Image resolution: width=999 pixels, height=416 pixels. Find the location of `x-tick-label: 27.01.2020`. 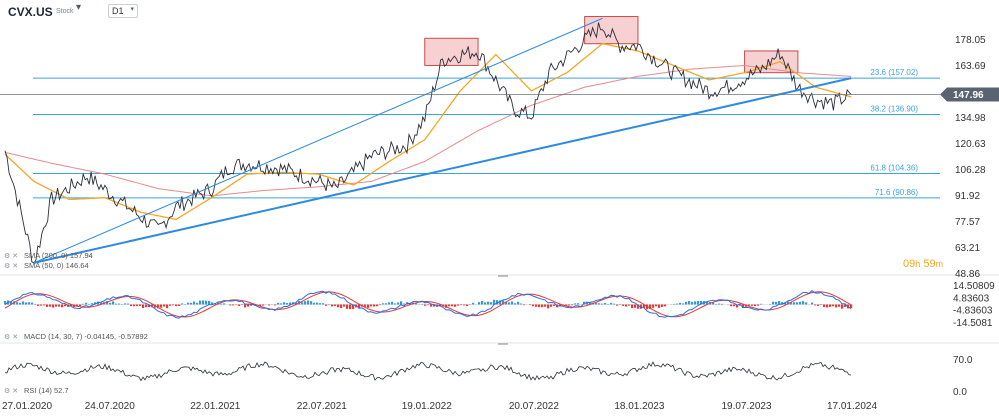

x-tick-label: 27.01.2020 is located at coordinates (27, 406).